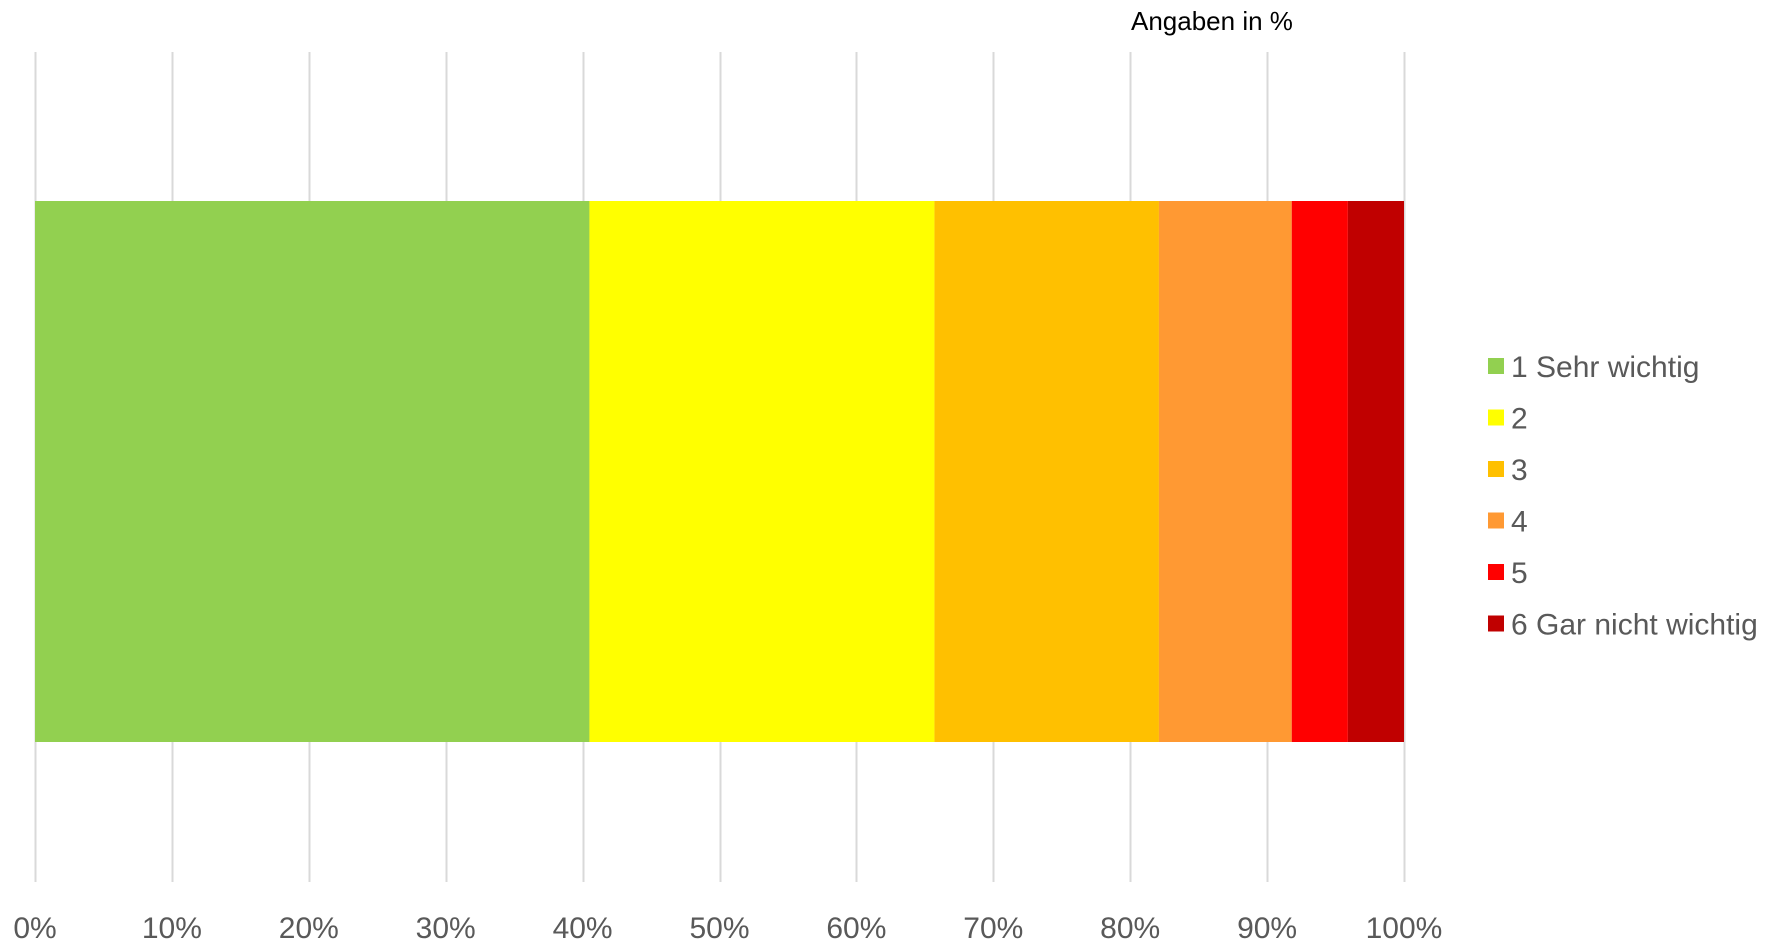 The width and height of the screenshot is (1787, 943). Describe the element at coordinates (309, 927) in the screenshot. I see `x-tick-label: 20%` at that location.